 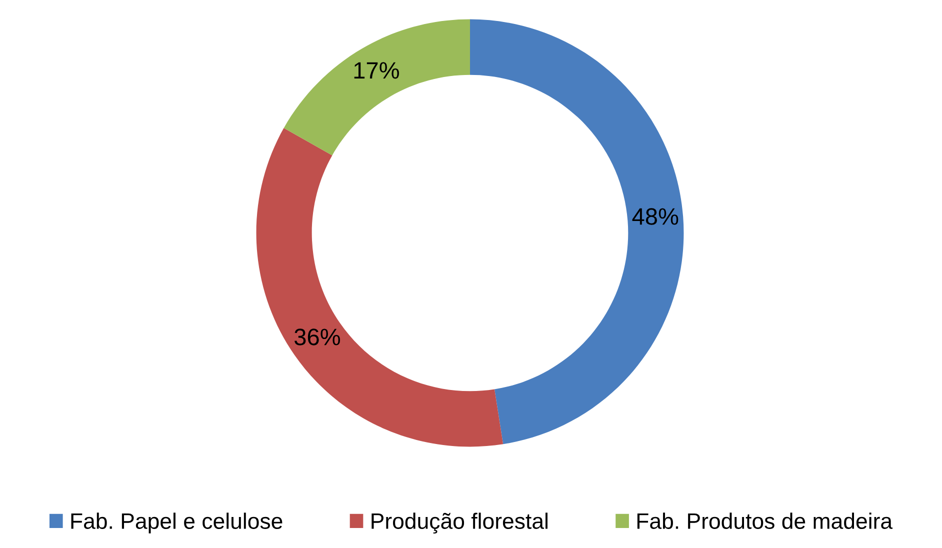 What do you see at coordinates (765, 520) in the screenshot?
I see `legend-label: Fab. Produtos de madeira` at bounding box center [765, 520].